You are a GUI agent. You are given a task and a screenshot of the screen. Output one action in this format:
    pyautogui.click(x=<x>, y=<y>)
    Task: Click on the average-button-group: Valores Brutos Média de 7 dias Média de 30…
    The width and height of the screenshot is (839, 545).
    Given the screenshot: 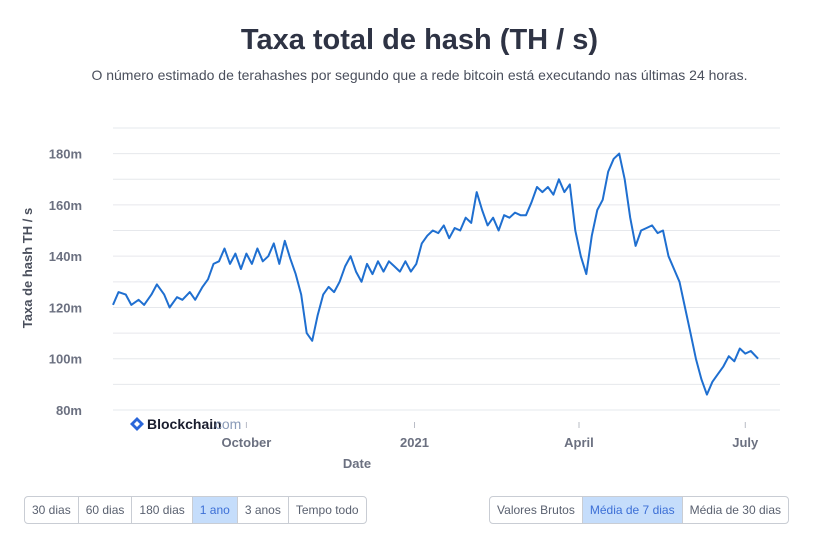 What is the action you would take?
    pyautogui.click(x=639, y=510)
    